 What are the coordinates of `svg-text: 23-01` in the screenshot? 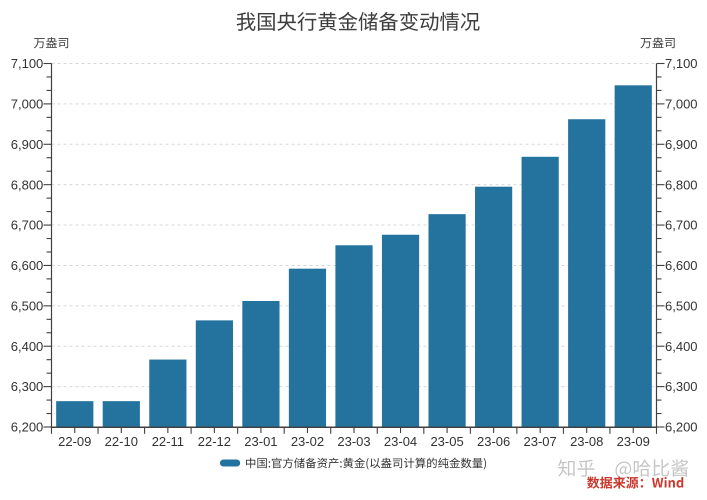 It's located at (260, 441).